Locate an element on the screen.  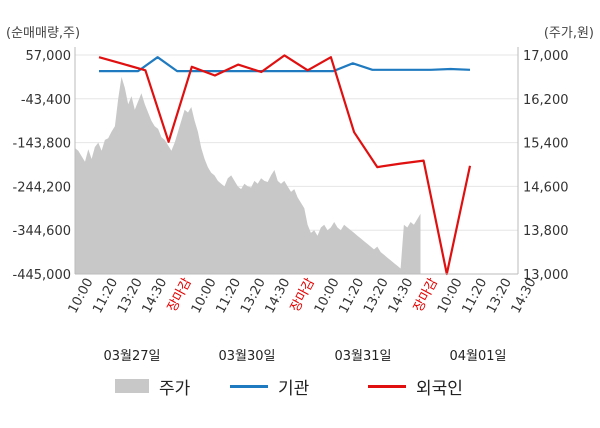
date-labels: 03월27일 03월30일 03월31일 04월01일 is located at coordinates (304, 356).